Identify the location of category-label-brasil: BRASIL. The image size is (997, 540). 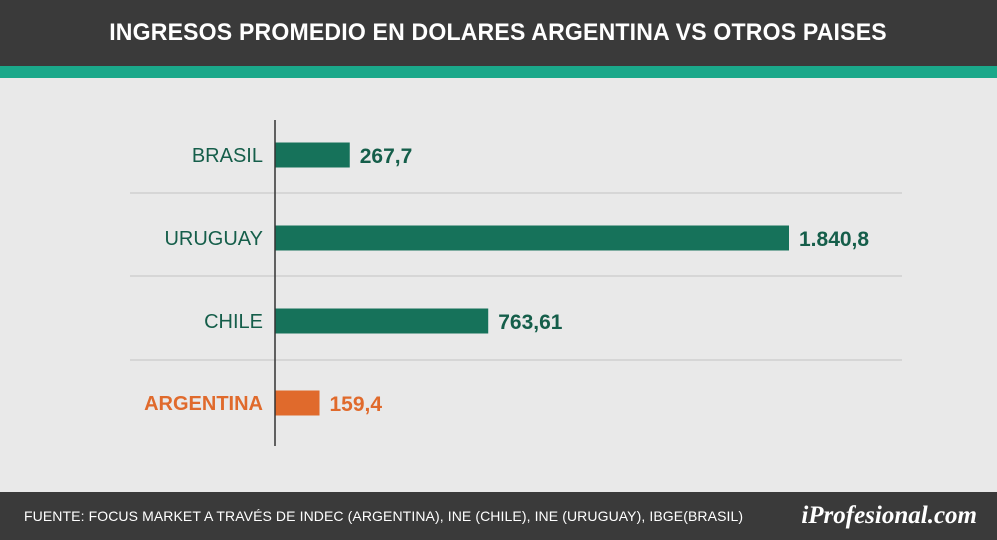
(227, 156).